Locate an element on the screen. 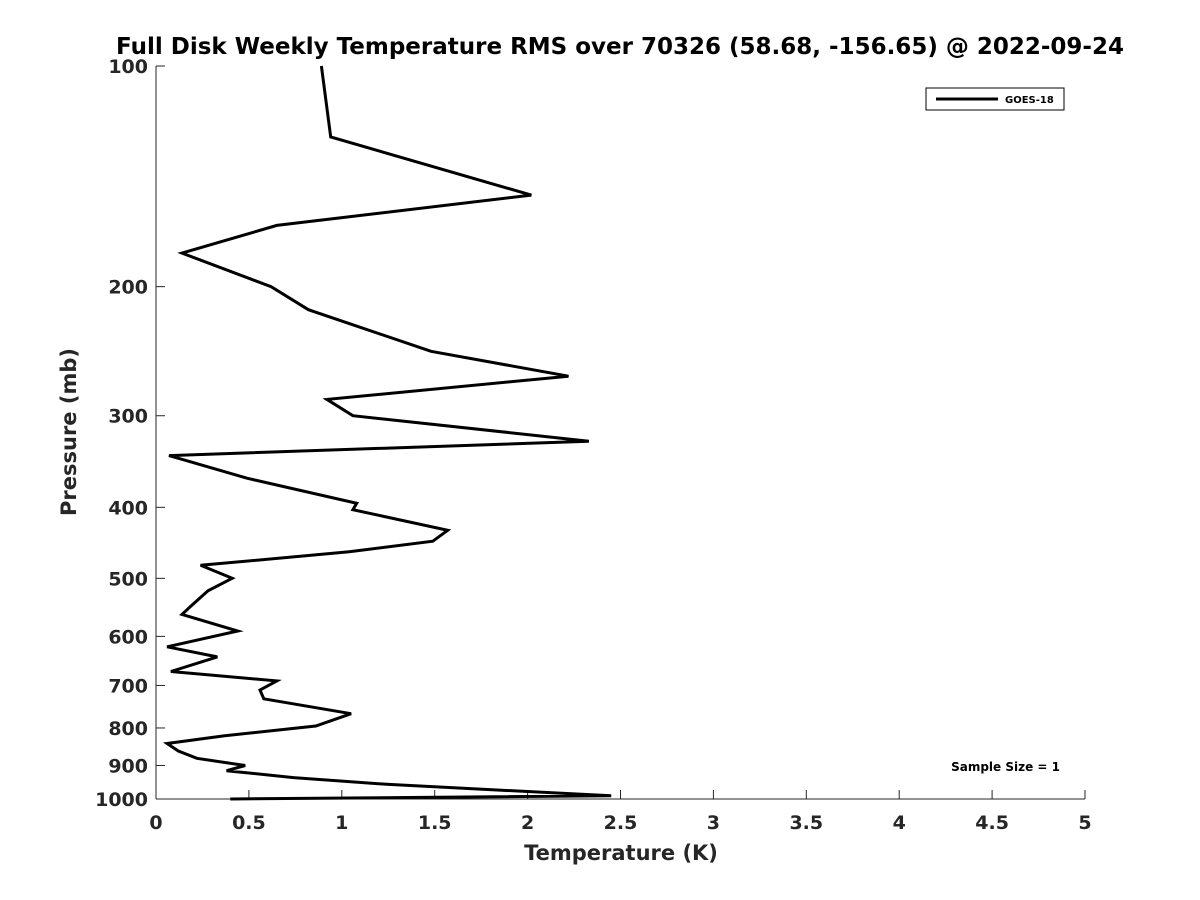  y-axis-label: Pressure (mb) is located at coordinates (69, 432).